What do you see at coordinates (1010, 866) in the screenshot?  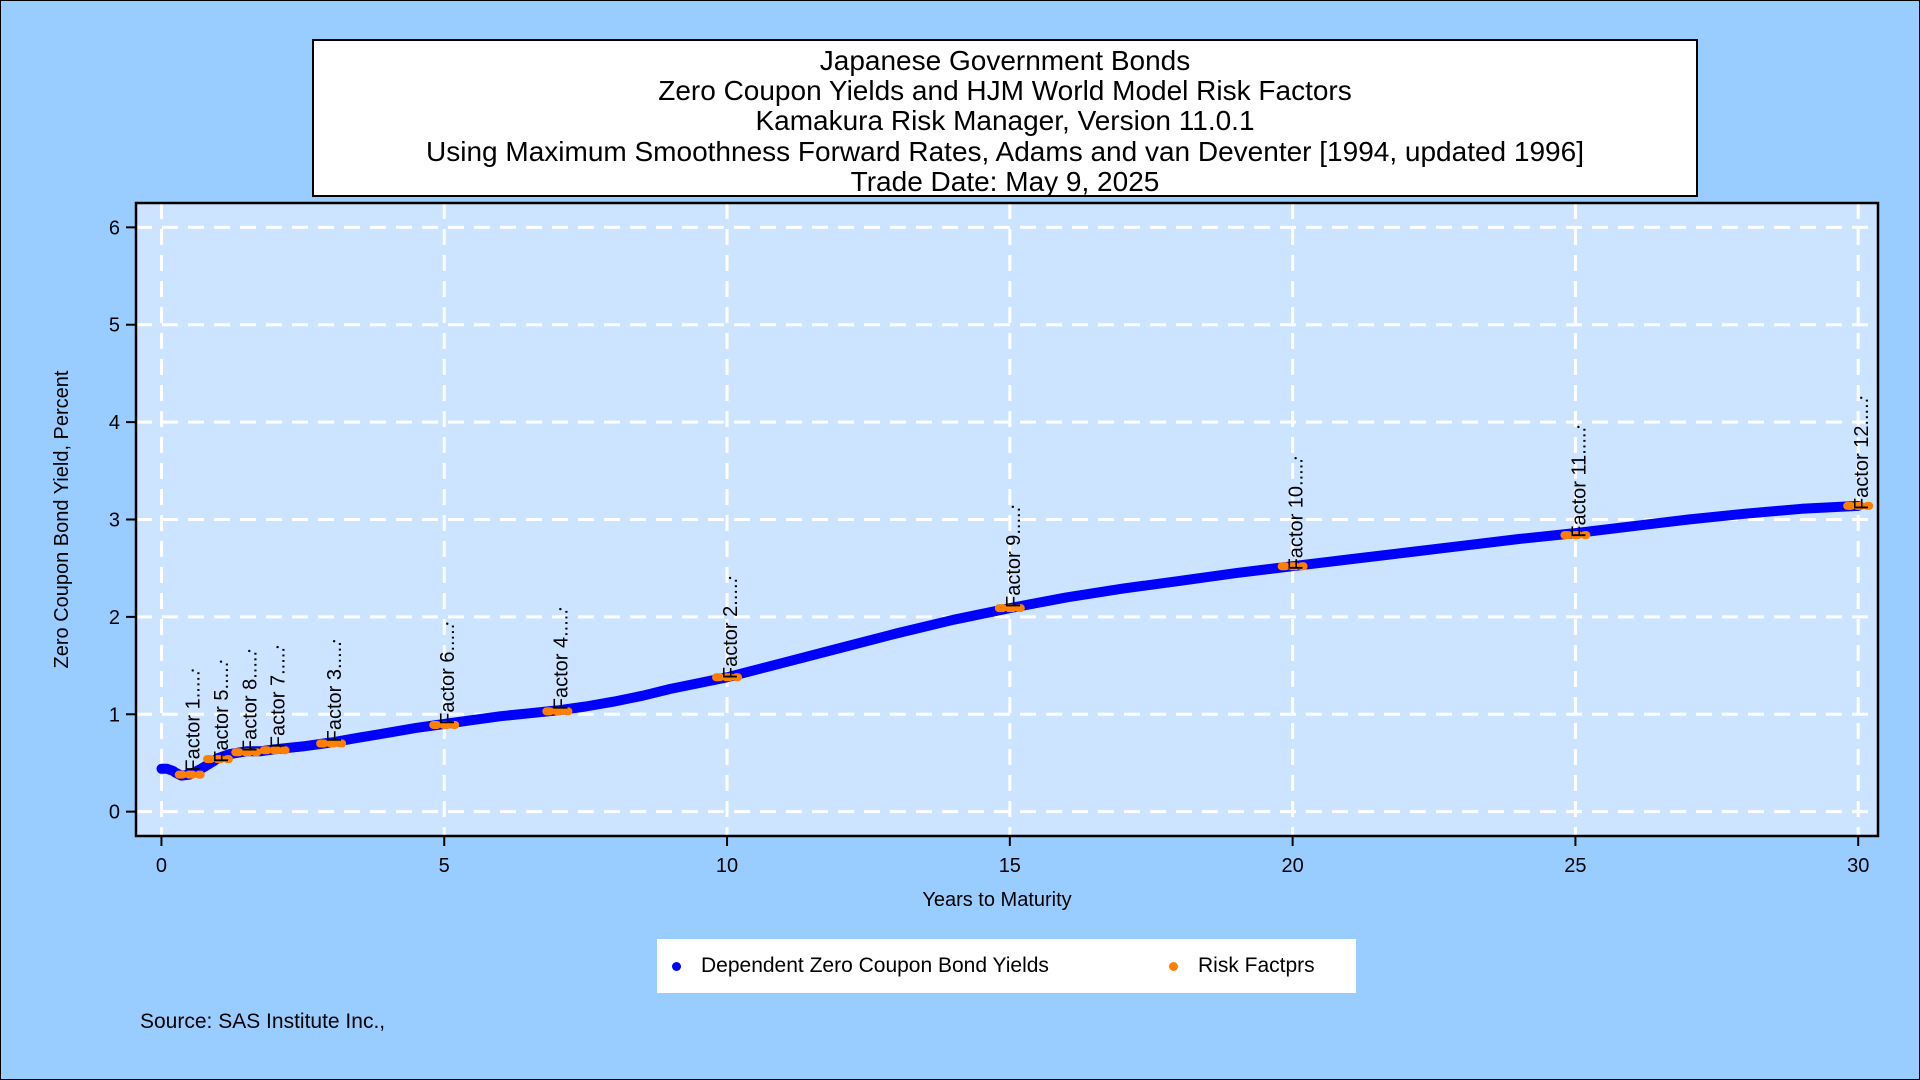 I see `x-tick-label: 15` at bounding box center [1010, 866].